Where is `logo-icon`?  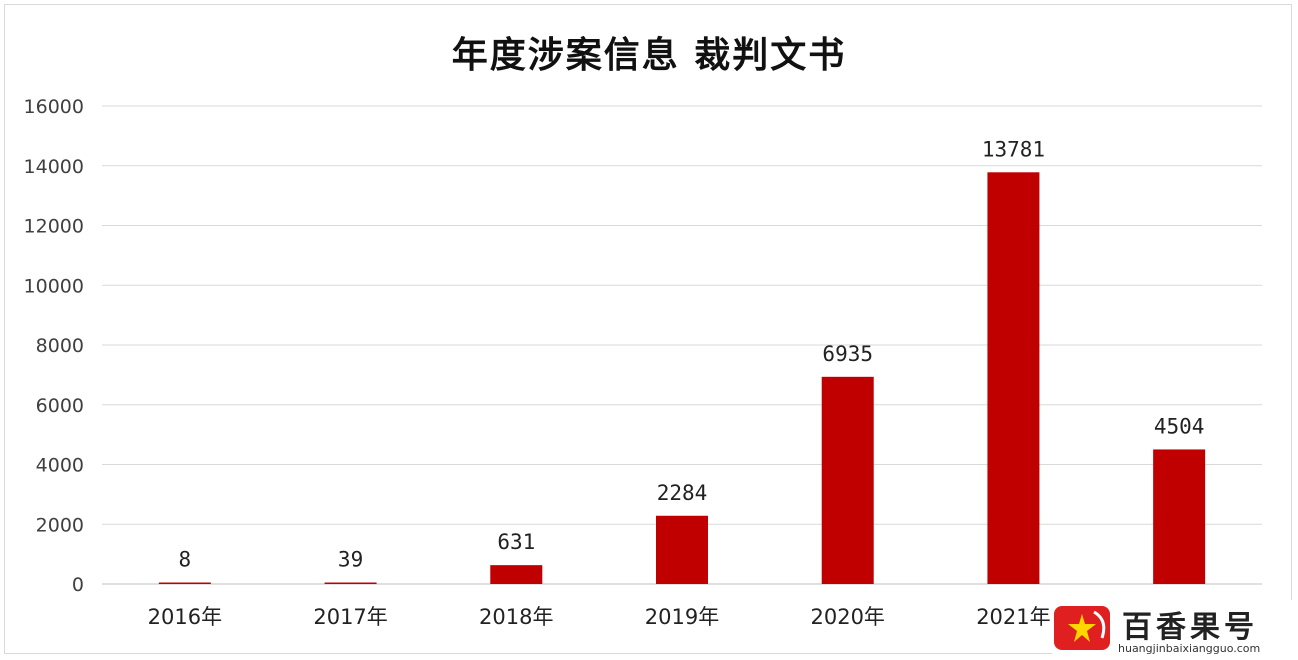 logo-icon is located at coordinates (1082, 628).